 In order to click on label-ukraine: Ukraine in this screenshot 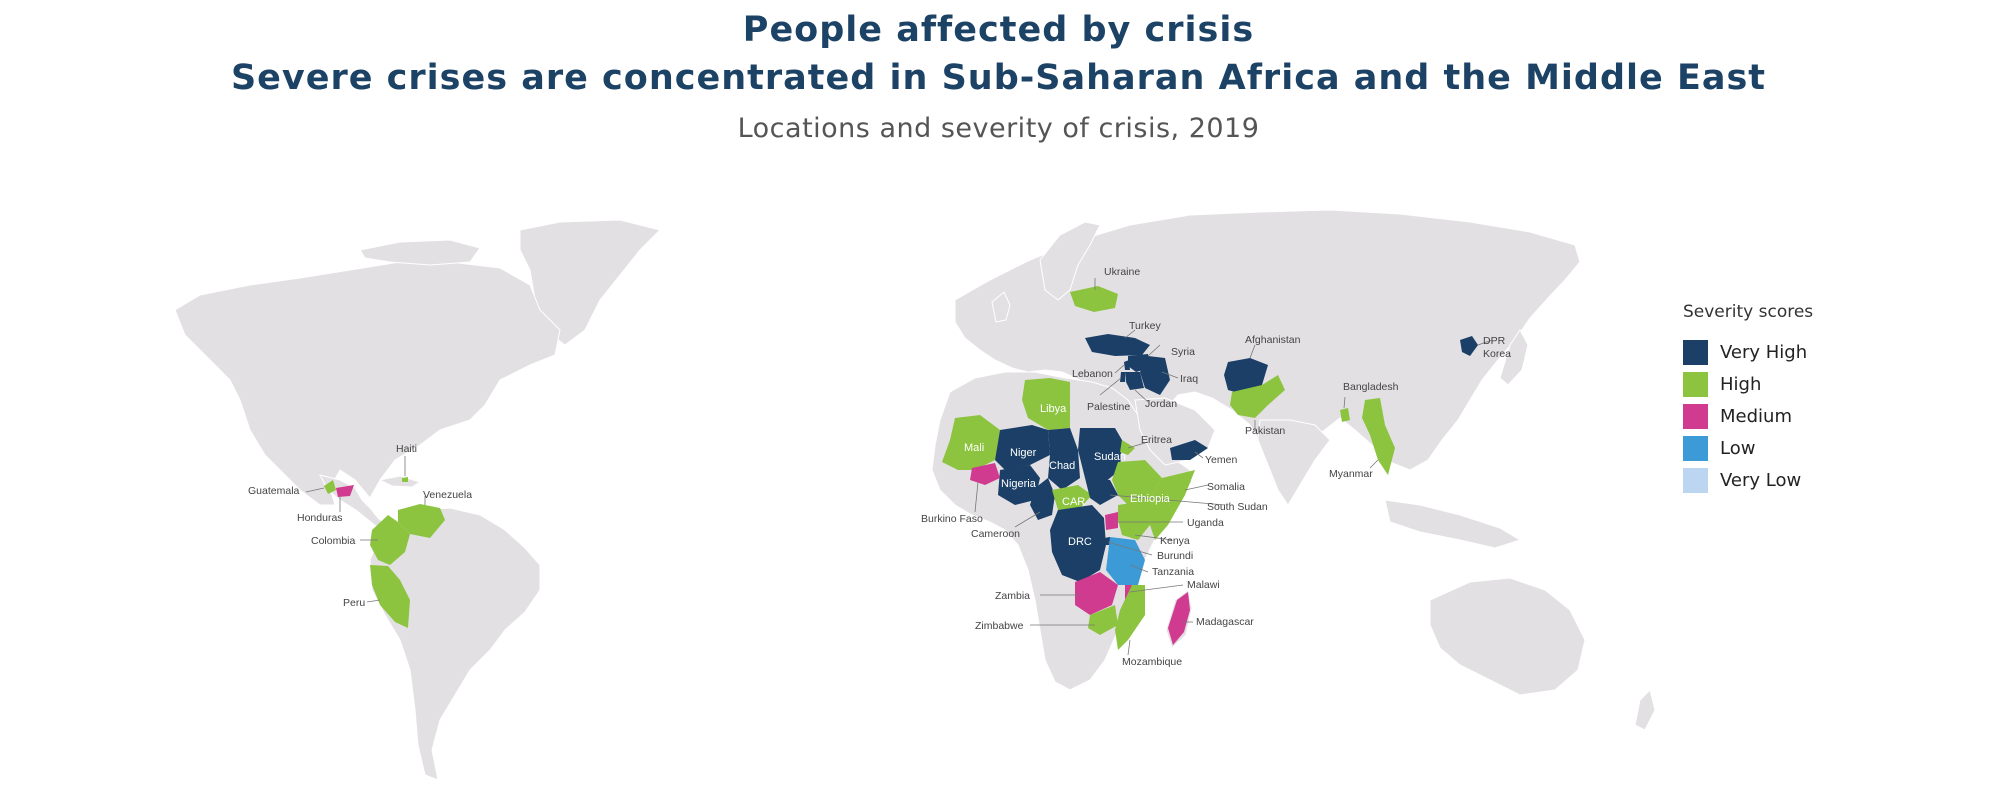, I will do `click(1122, 272)`.